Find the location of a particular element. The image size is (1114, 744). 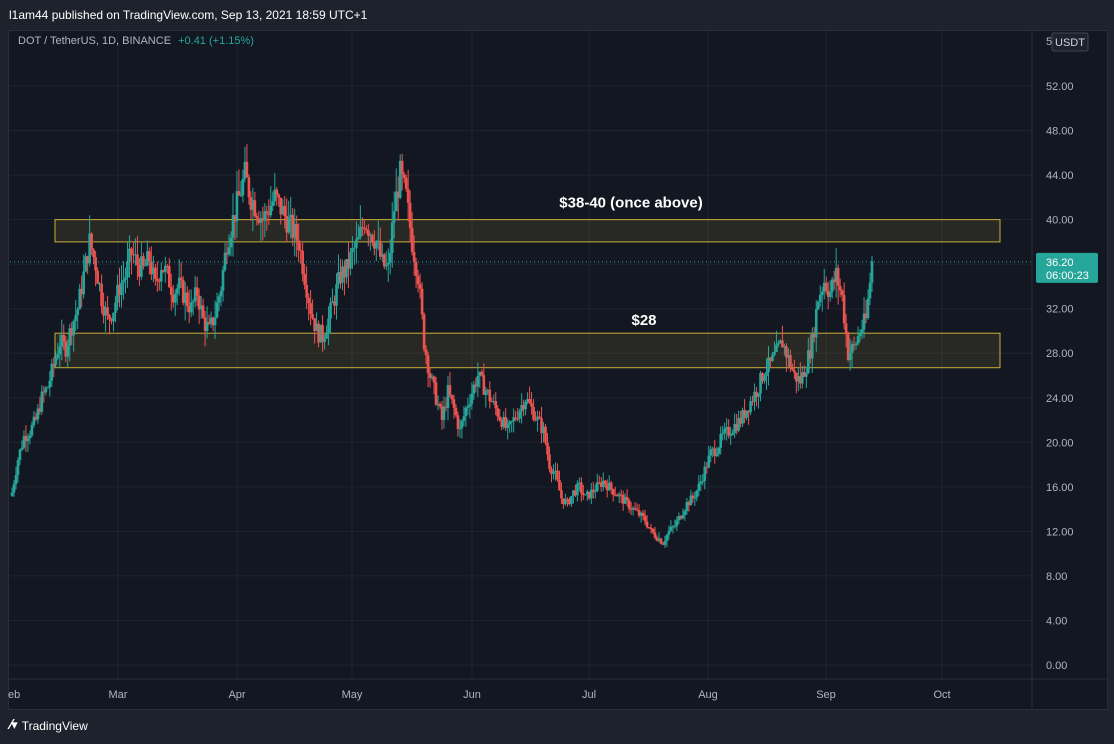

footer-bar is located at coordinates (557, 727).